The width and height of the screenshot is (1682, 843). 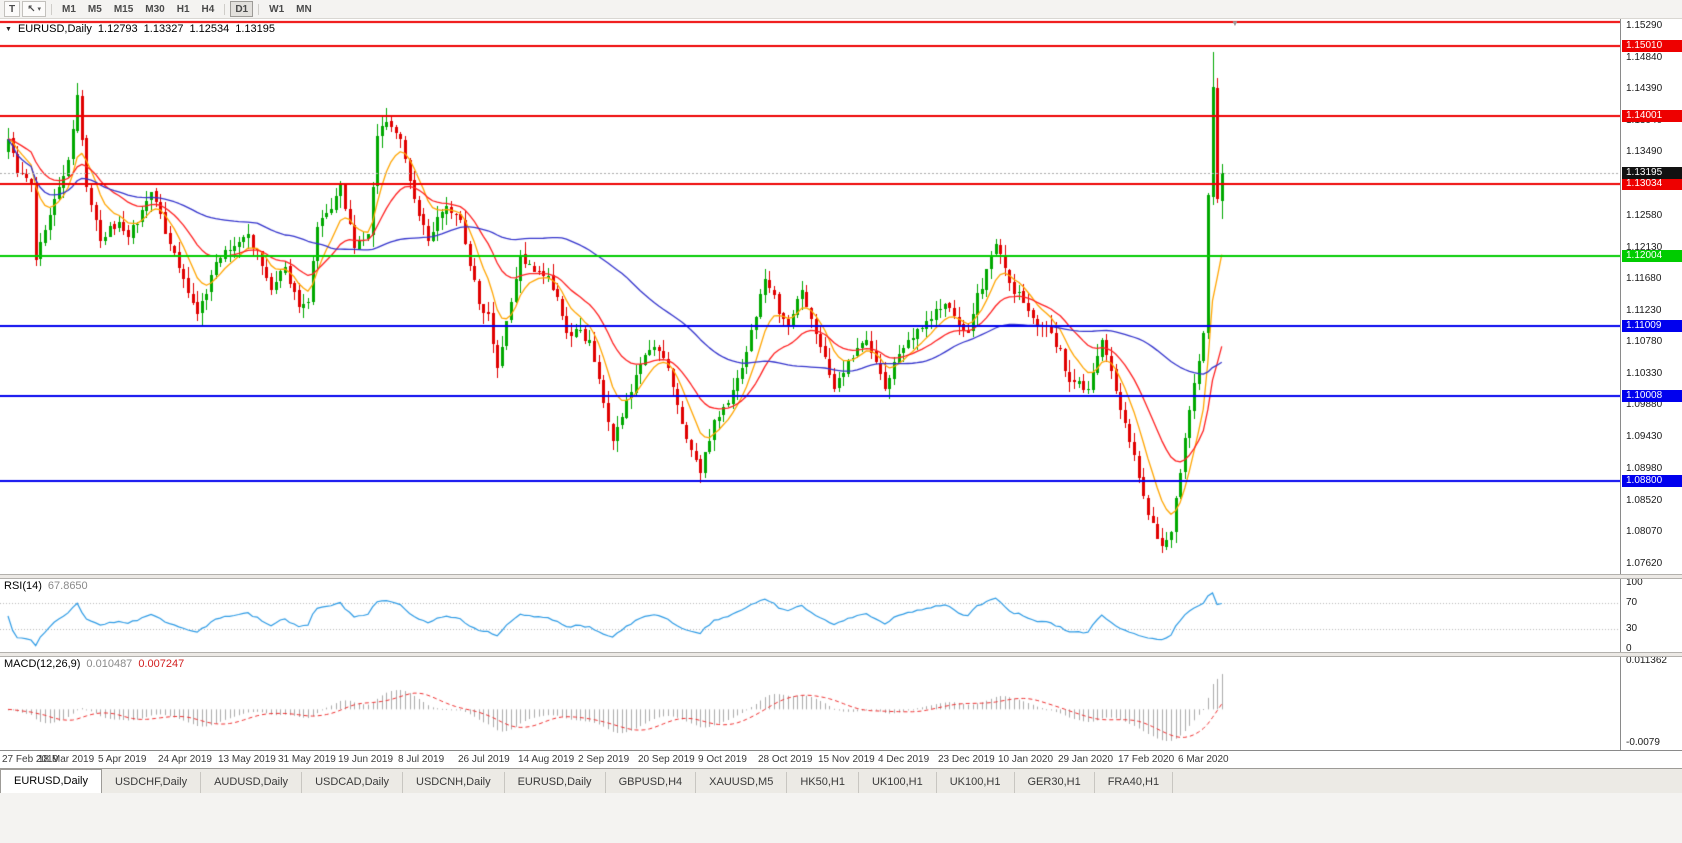 What do you see at coordinates (1644, 216) in the screenshot?
I see `price-axis-tick: 1.12580` at bounding box center [1644, 216].